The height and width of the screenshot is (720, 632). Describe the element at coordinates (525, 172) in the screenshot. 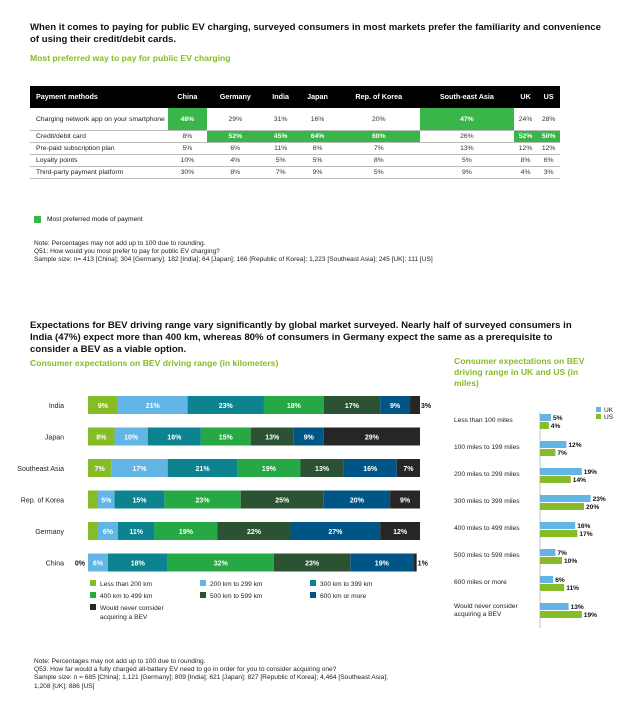

I see `table-cell: 4%` at that location.